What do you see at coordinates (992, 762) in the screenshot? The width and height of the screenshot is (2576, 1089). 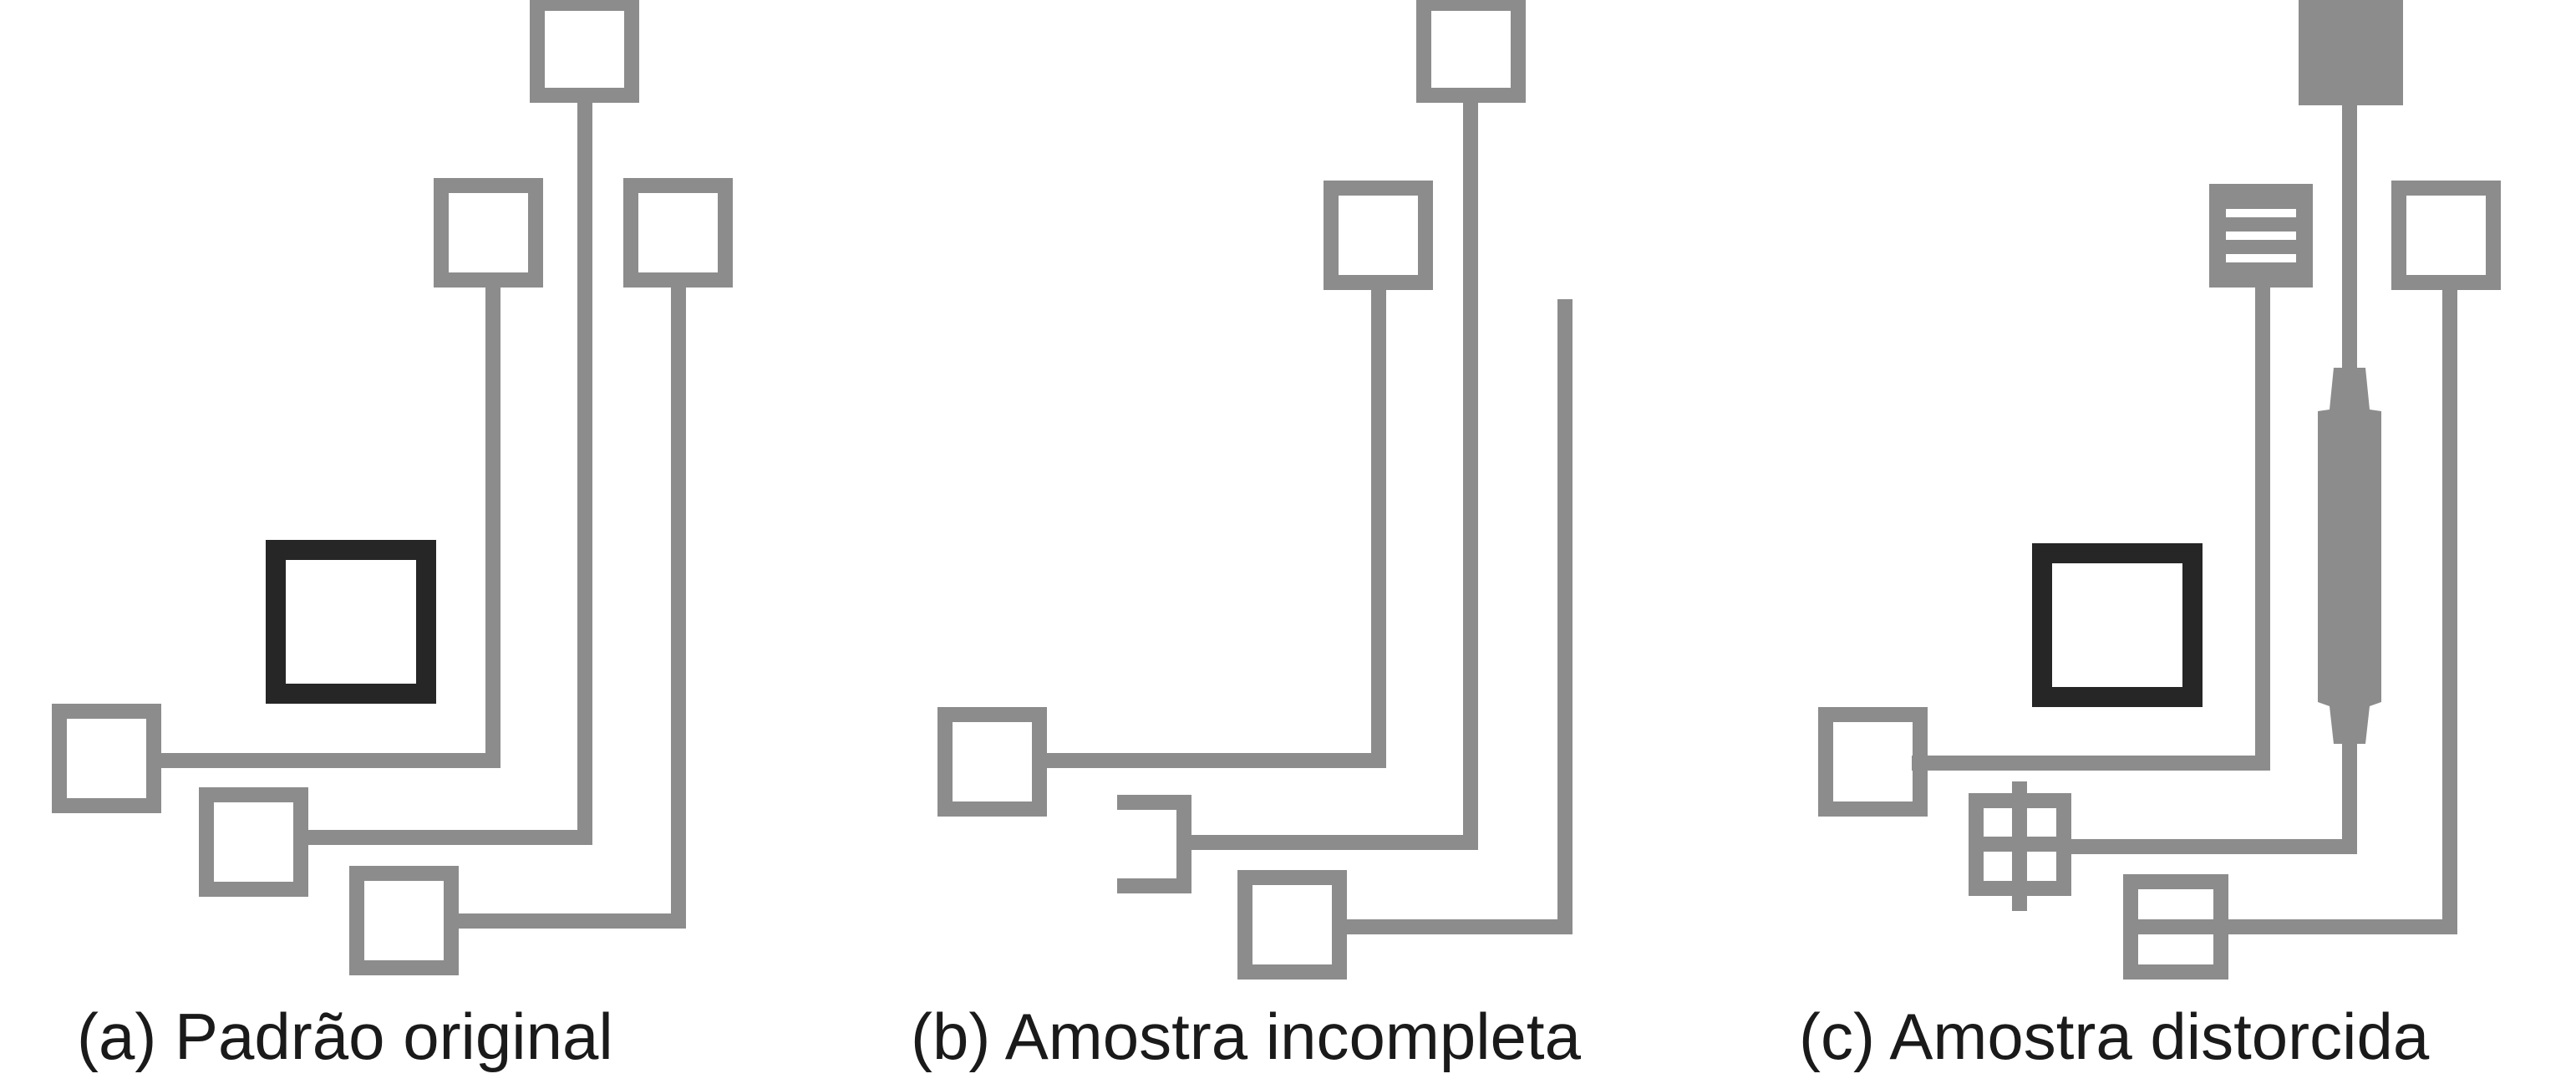 I see `pad-b-left` at bounding box center [992, 762].